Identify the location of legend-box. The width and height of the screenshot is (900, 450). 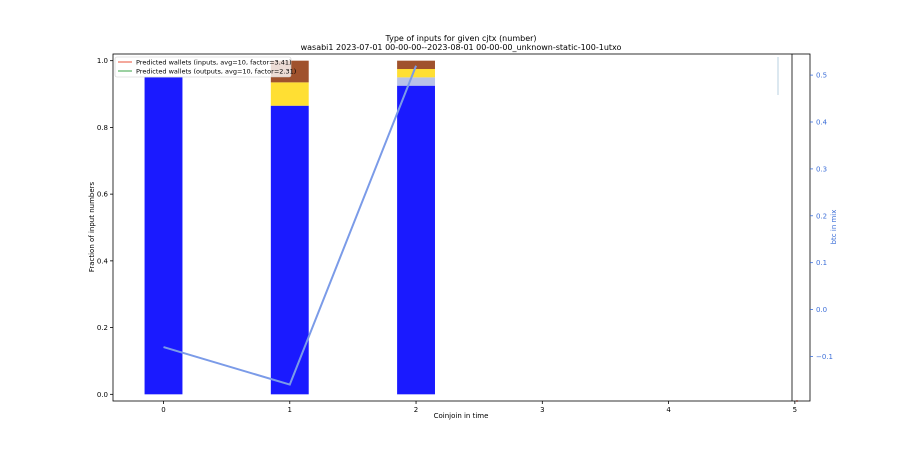
(203, 67).